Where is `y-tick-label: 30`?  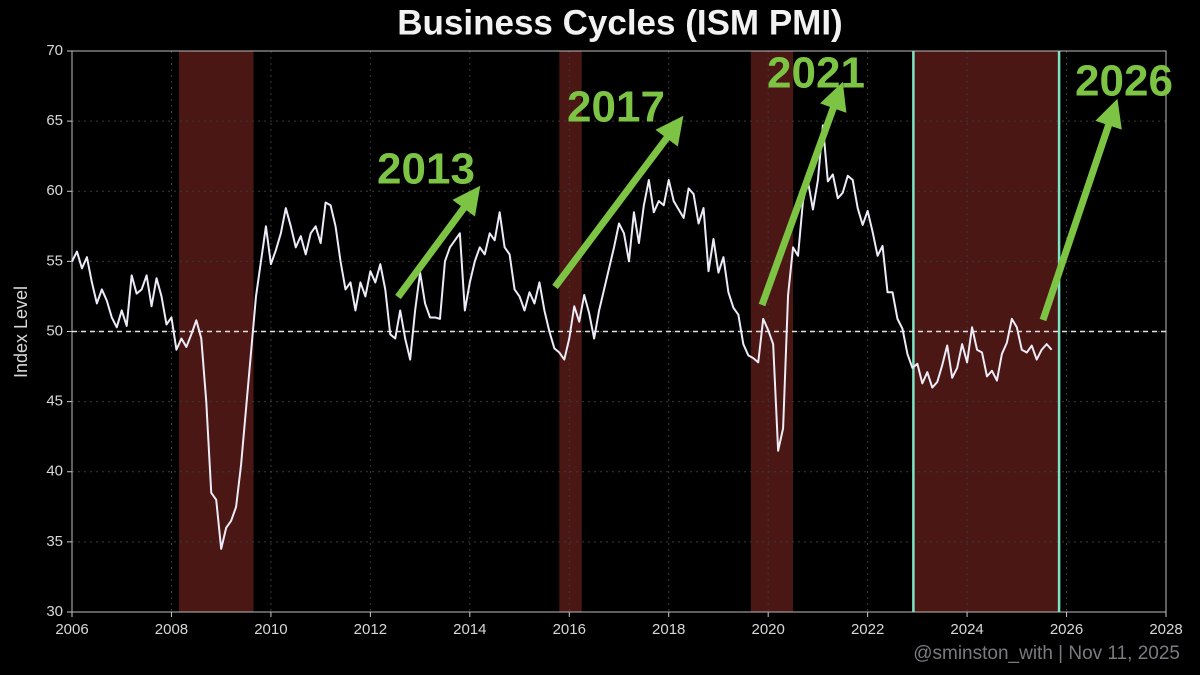
y-tick-label: 30 is located at coordinates (54, 611).